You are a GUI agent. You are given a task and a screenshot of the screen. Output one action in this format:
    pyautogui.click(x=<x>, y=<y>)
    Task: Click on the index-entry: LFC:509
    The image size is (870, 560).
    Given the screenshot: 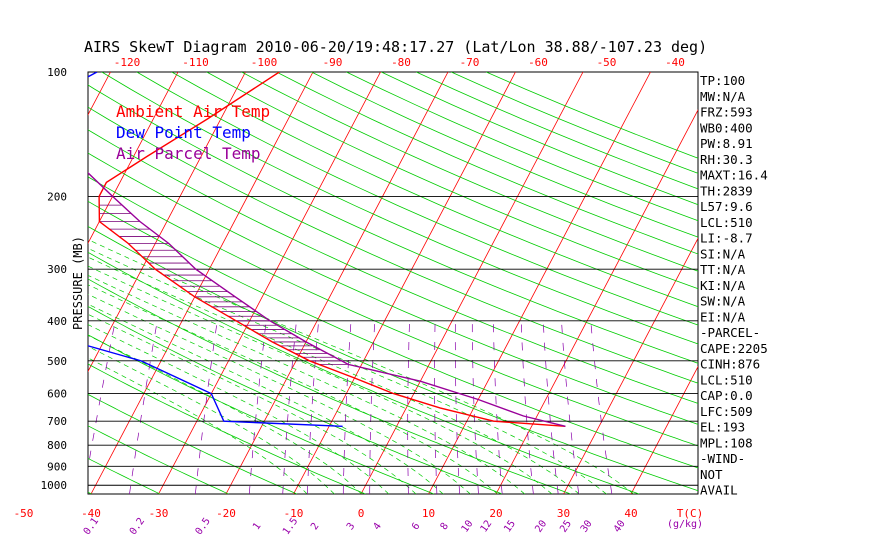 What is the action you would take?
    pyautogui.click(x=726, y=411)
    